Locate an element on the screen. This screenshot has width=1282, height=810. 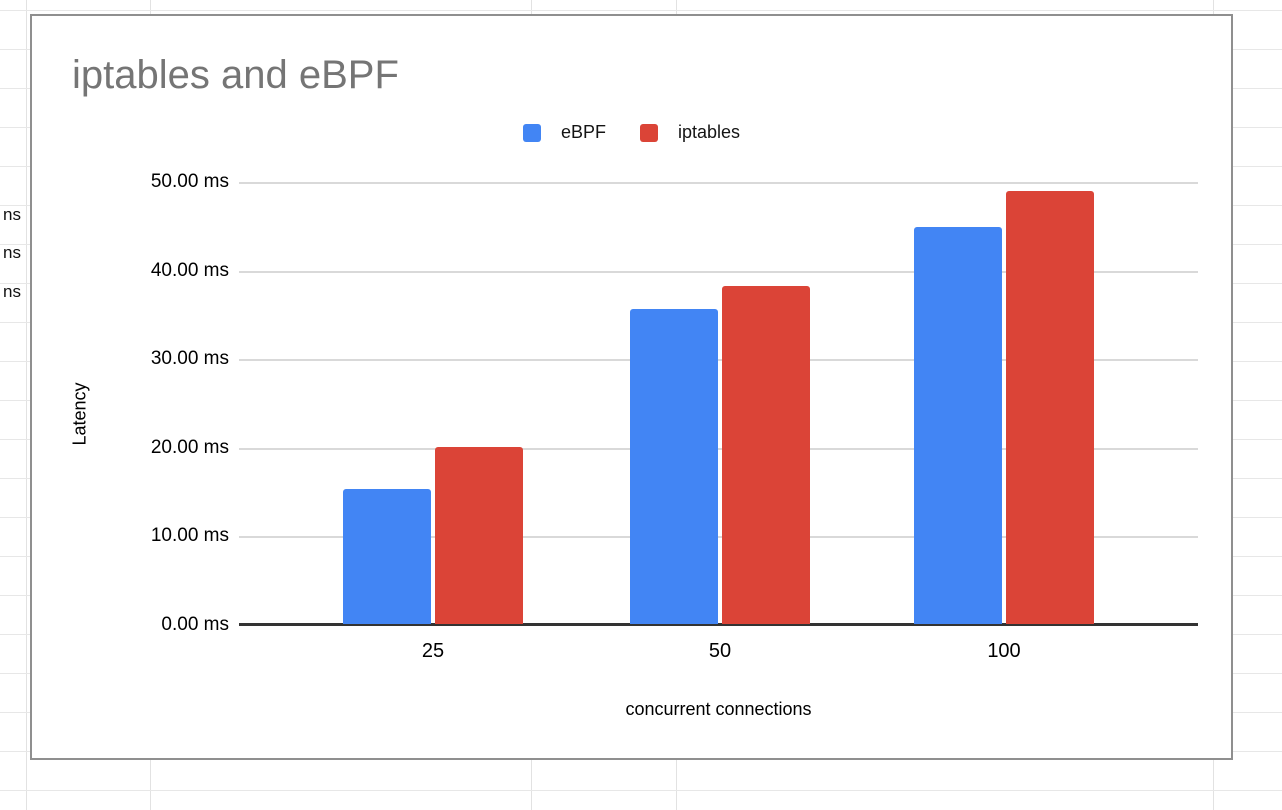
x-axis-line is located at coordinates (718, 624).